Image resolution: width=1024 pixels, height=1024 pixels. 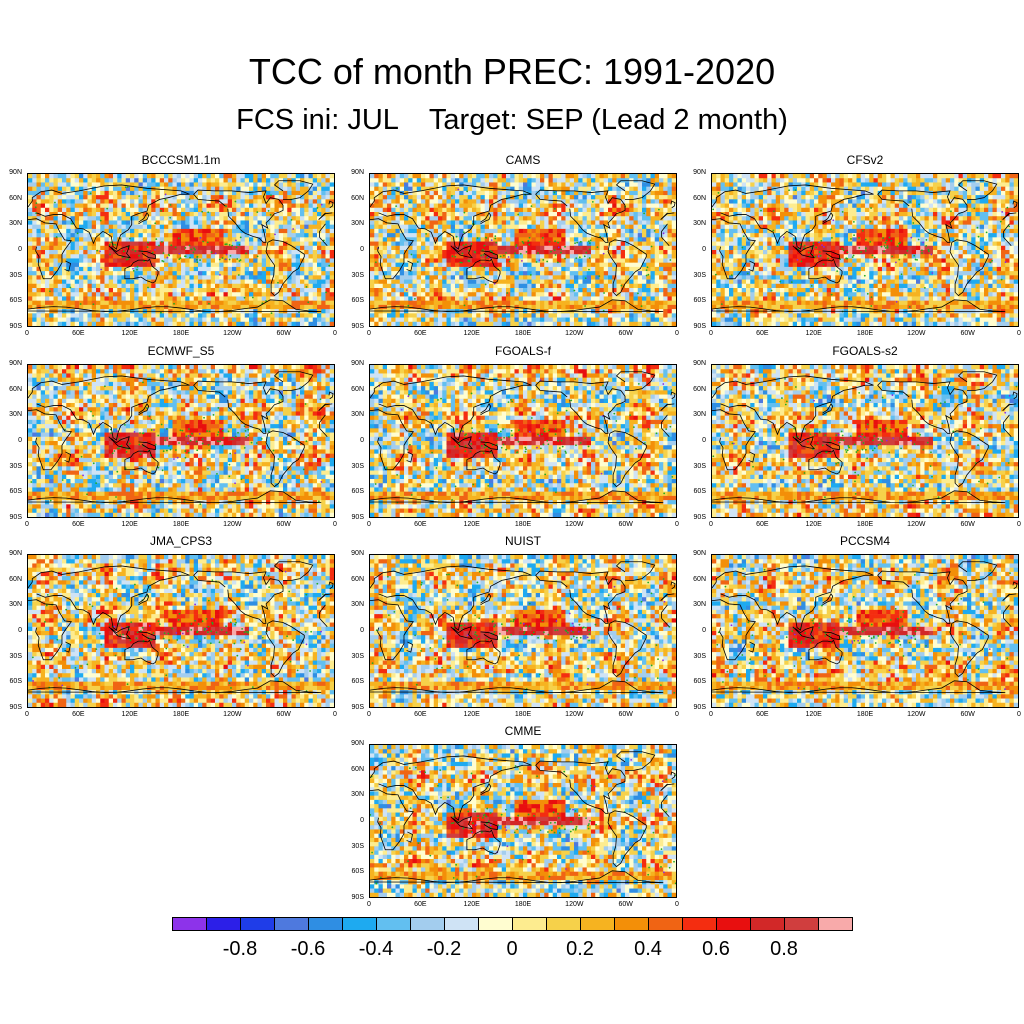 I want to click on chart-title: TCC of month PREC: 1991-2020, so click(x=512, y=72).